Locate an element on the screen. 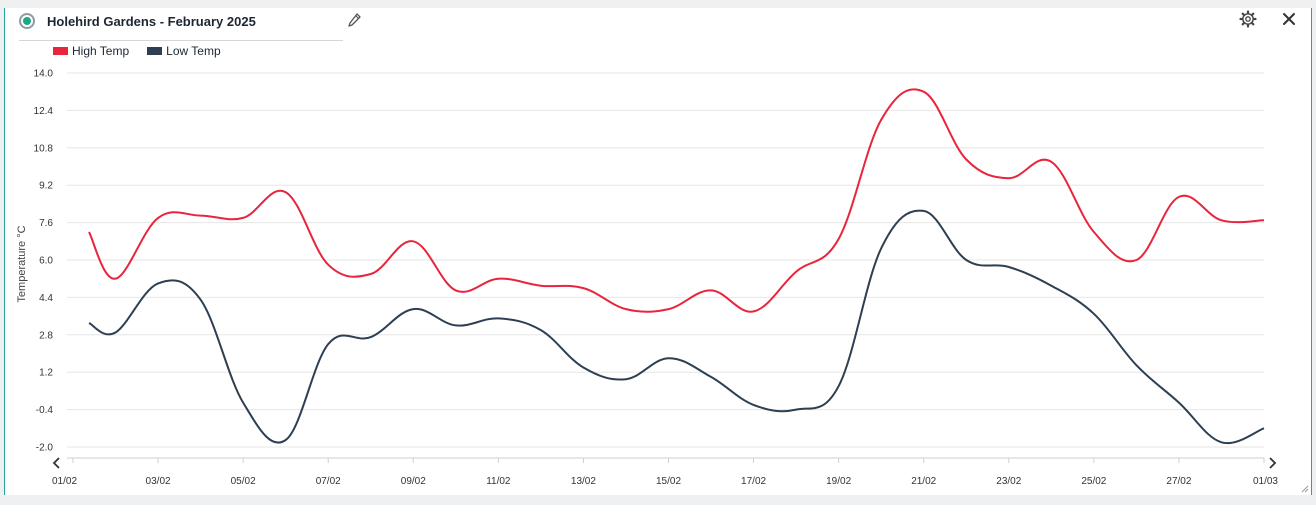 This screenshot has width=1316, height=505. title-bar: Holehird Gardens - February 2025 is located at coordinates (181, 25).